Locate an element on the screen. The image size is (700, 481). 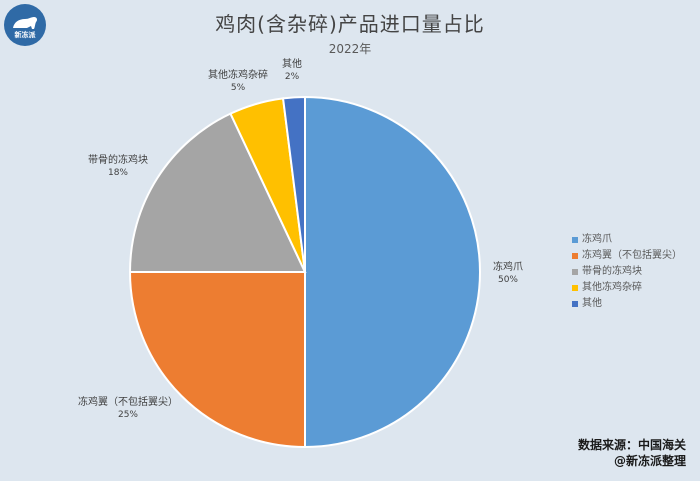
legend-label: 冻鸡爪 is located at coordinates (597, 239).